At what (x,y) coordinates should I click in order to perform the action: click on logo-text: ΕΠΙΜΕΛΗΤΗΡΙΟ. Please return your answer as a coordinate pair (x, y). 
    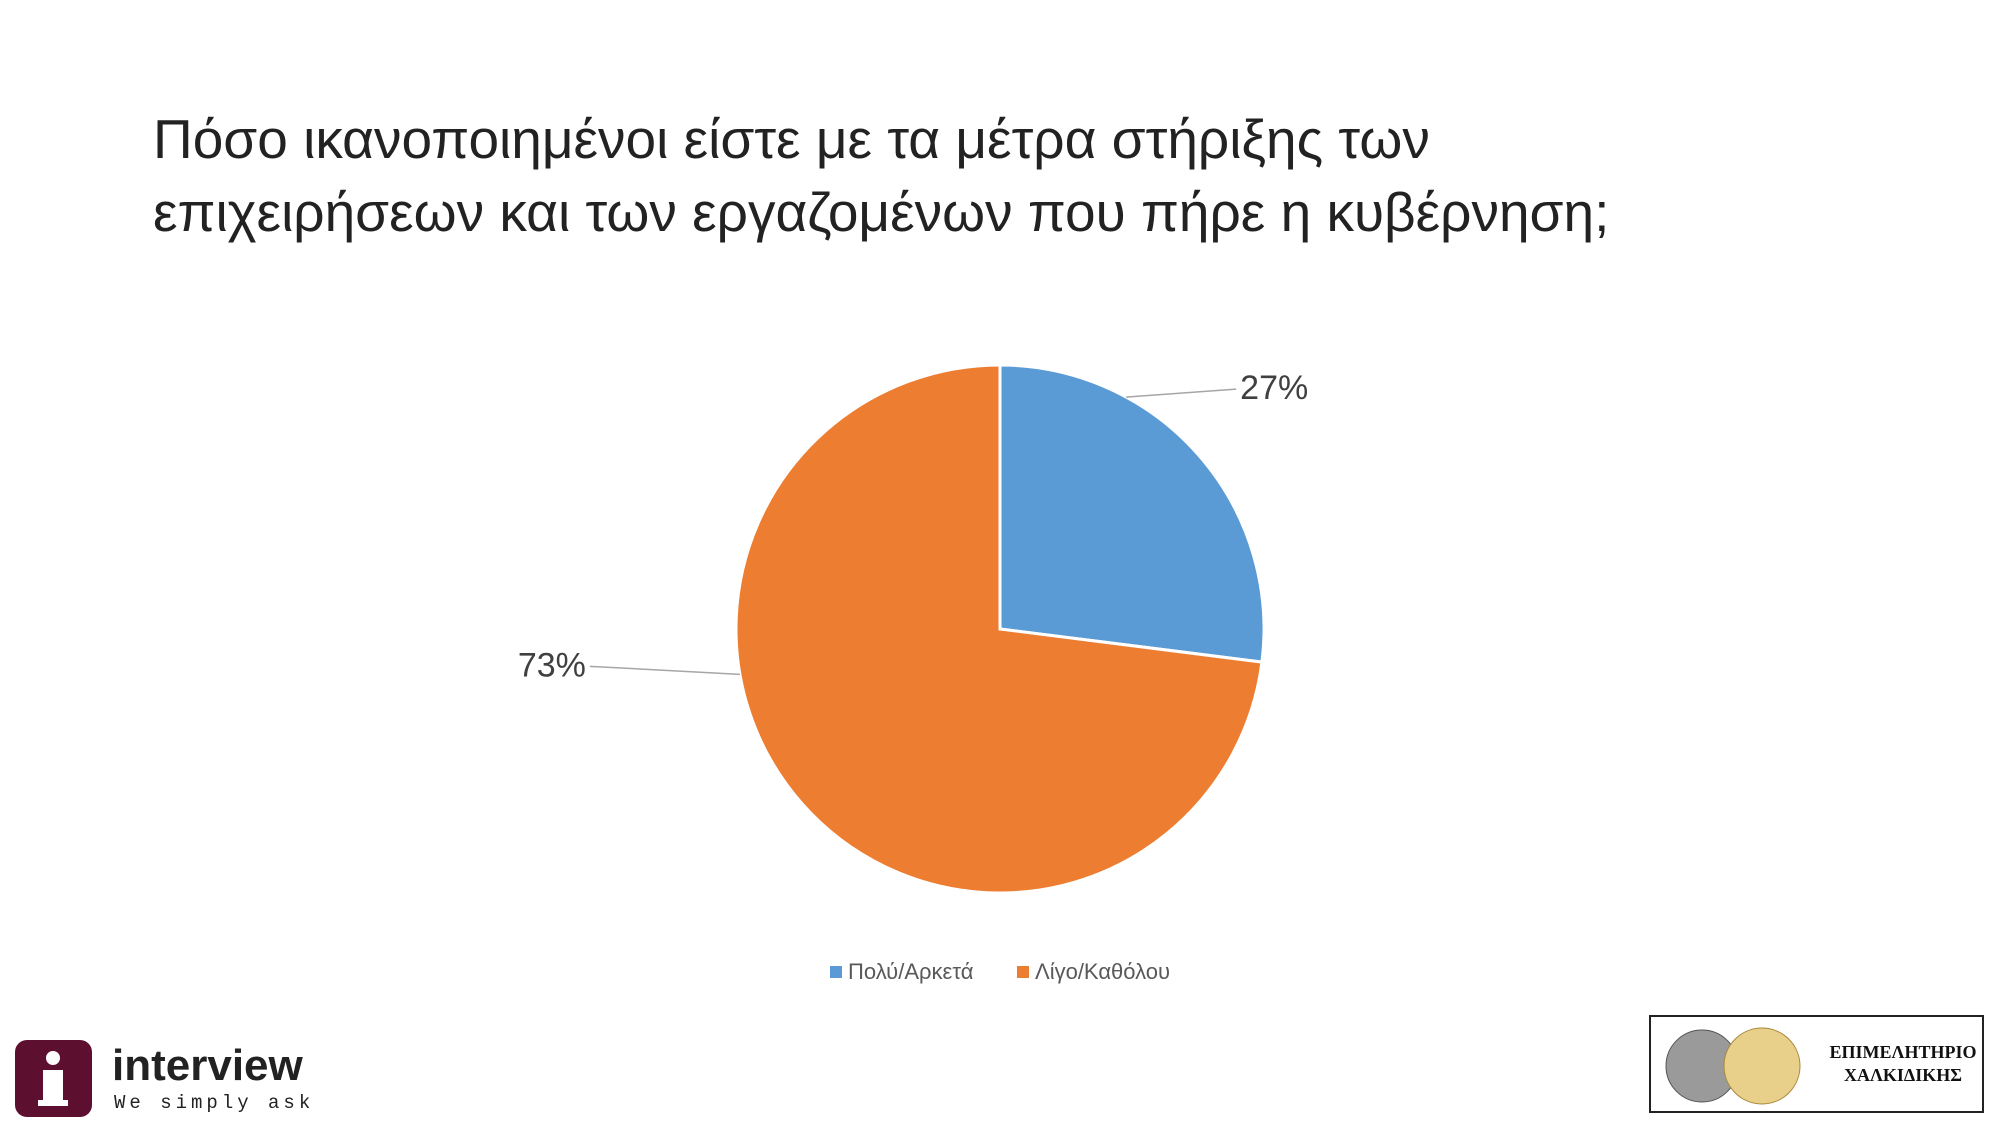
    Looking at the image, I should click on (1903, 1052).